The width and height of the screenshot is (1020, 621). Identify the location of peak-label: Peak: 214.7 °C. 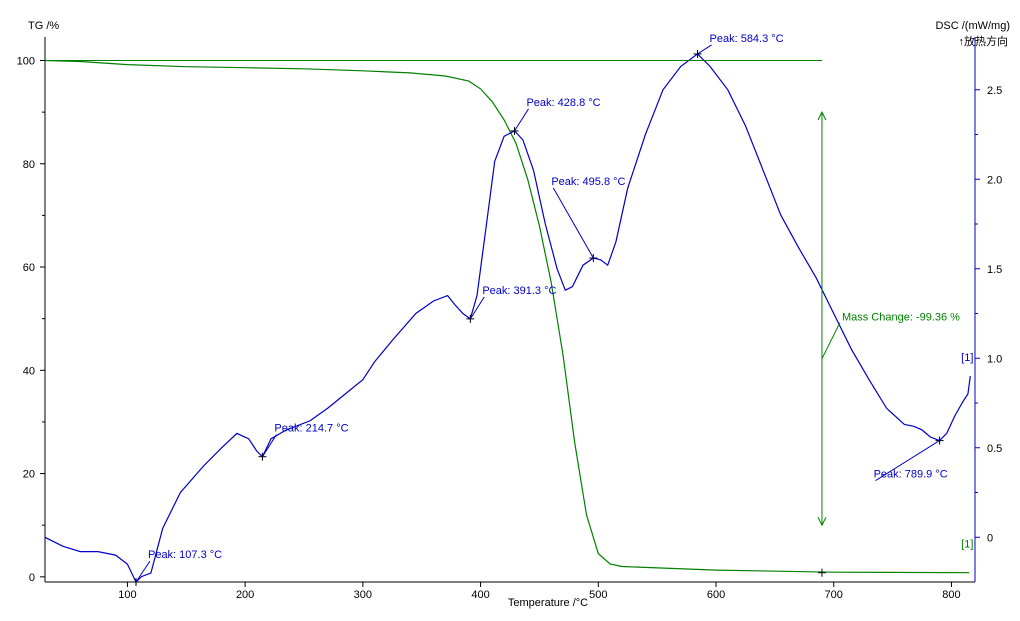
(311, 429).